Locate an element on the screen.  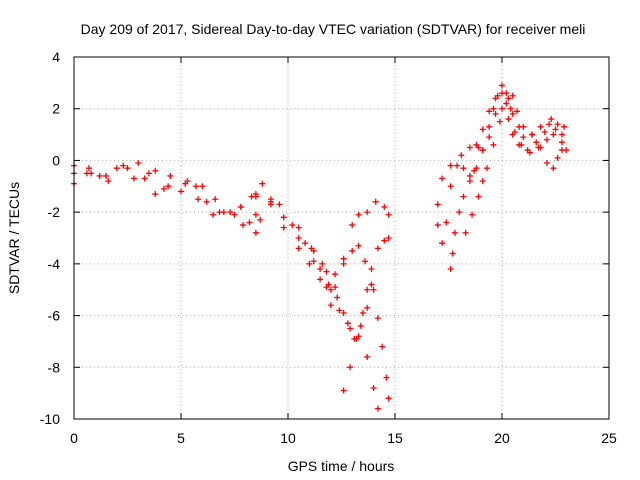
x-tick-label: 25 is located at coordinates (609, 438).